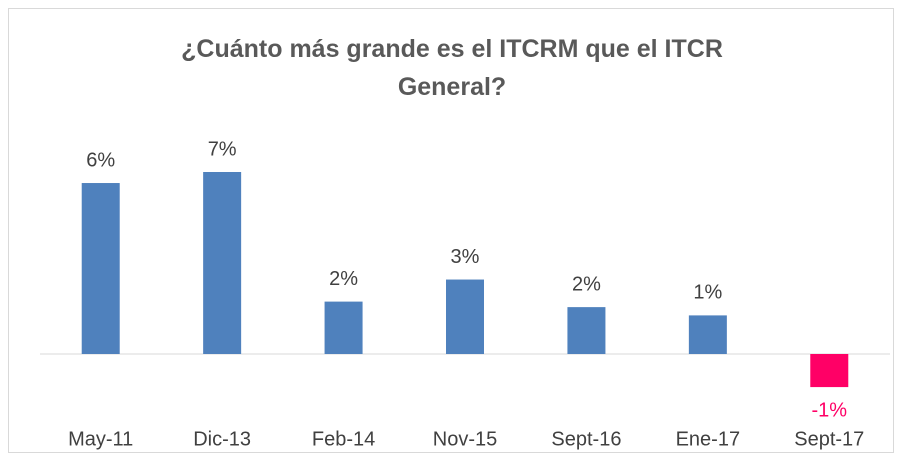 The height and width of the screenshot is (461, 905). What do you see at coordinates (707, 293) in the screenshot?
I see `data-label: 1%` at bounding box center [707, 293].